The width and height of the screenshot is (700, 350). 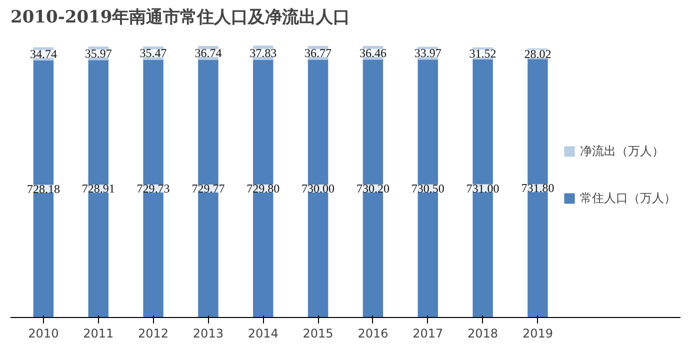 What do you see at coordinates (43, 53) in the screenshot?
I see `data-label: 34.74` at bounding box center [43, 53].